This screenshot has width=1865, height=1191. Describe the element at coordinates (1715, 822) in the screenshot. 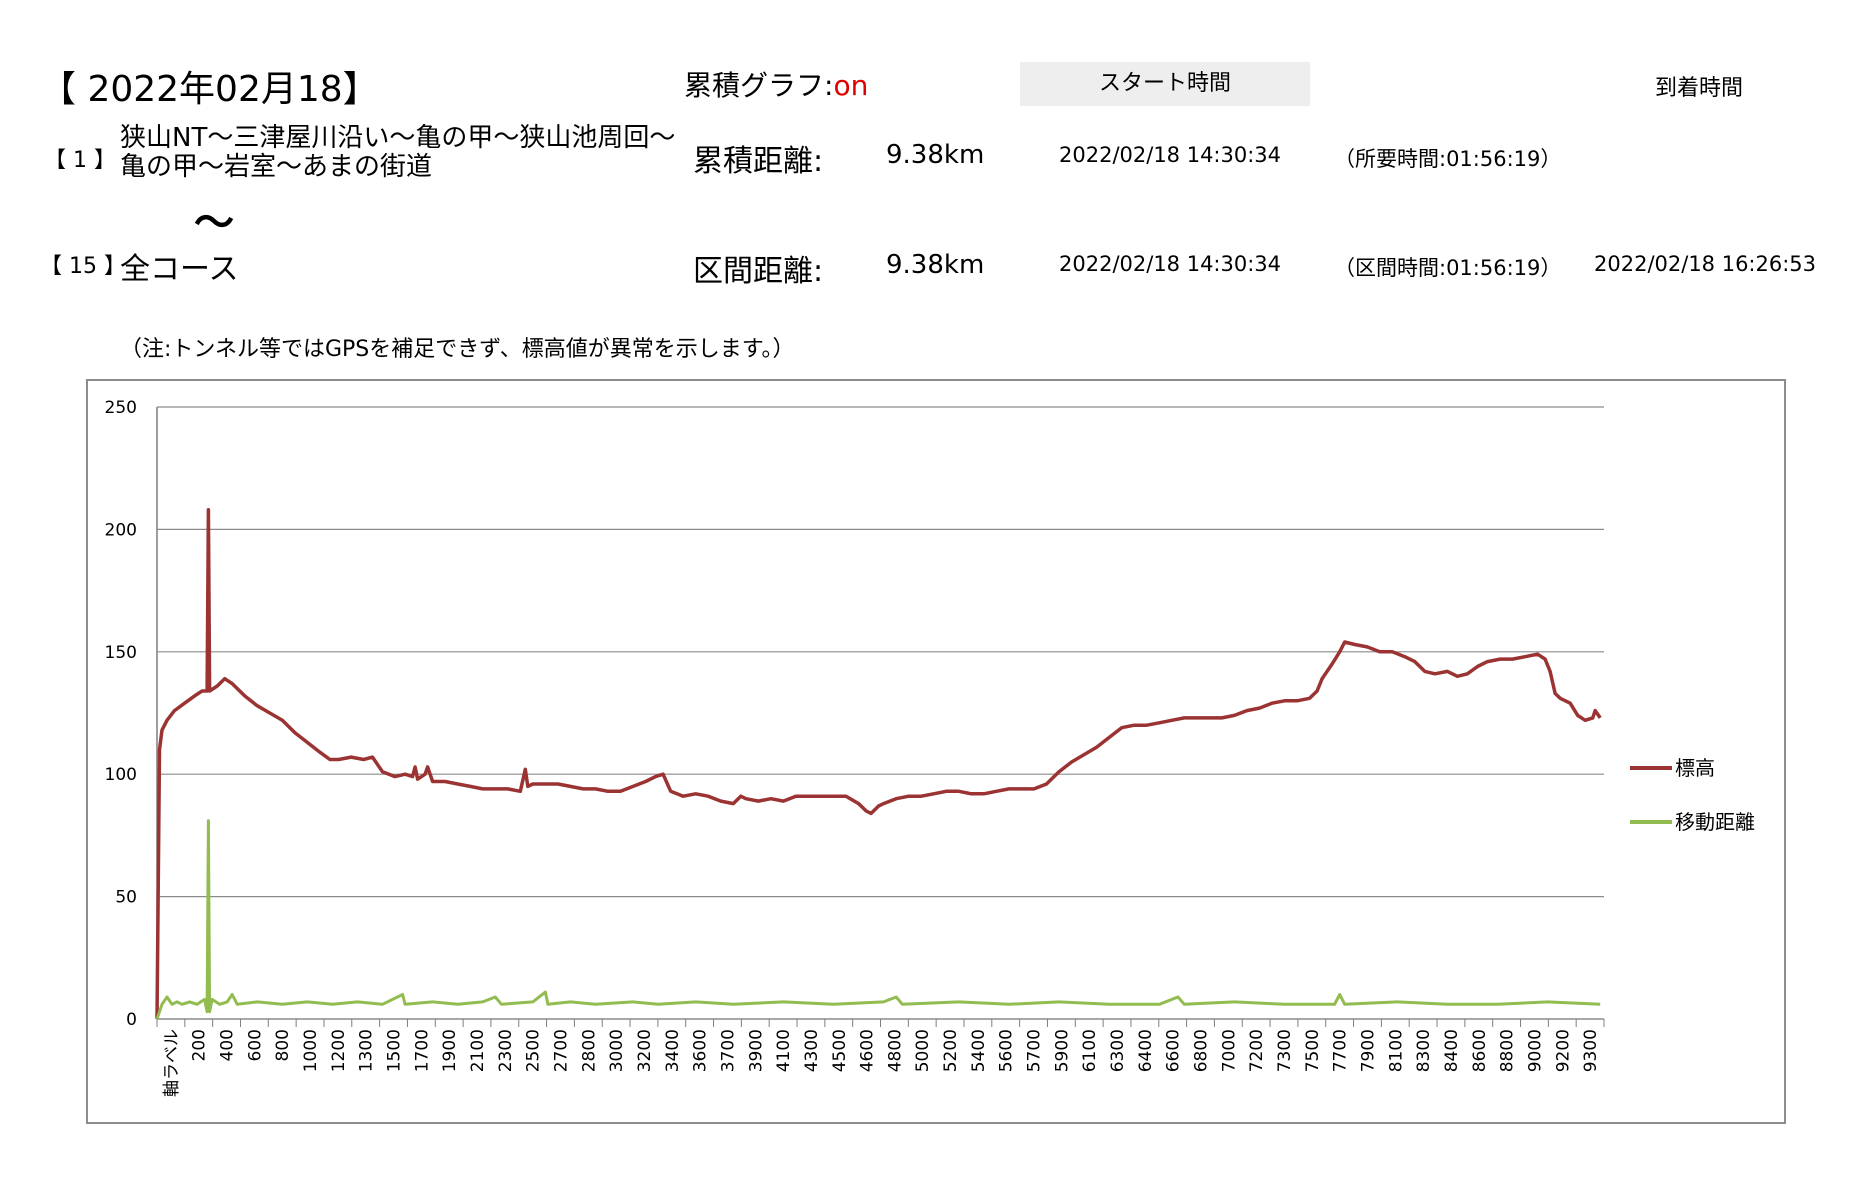

I see `legend-label: 移動距離` at that location.